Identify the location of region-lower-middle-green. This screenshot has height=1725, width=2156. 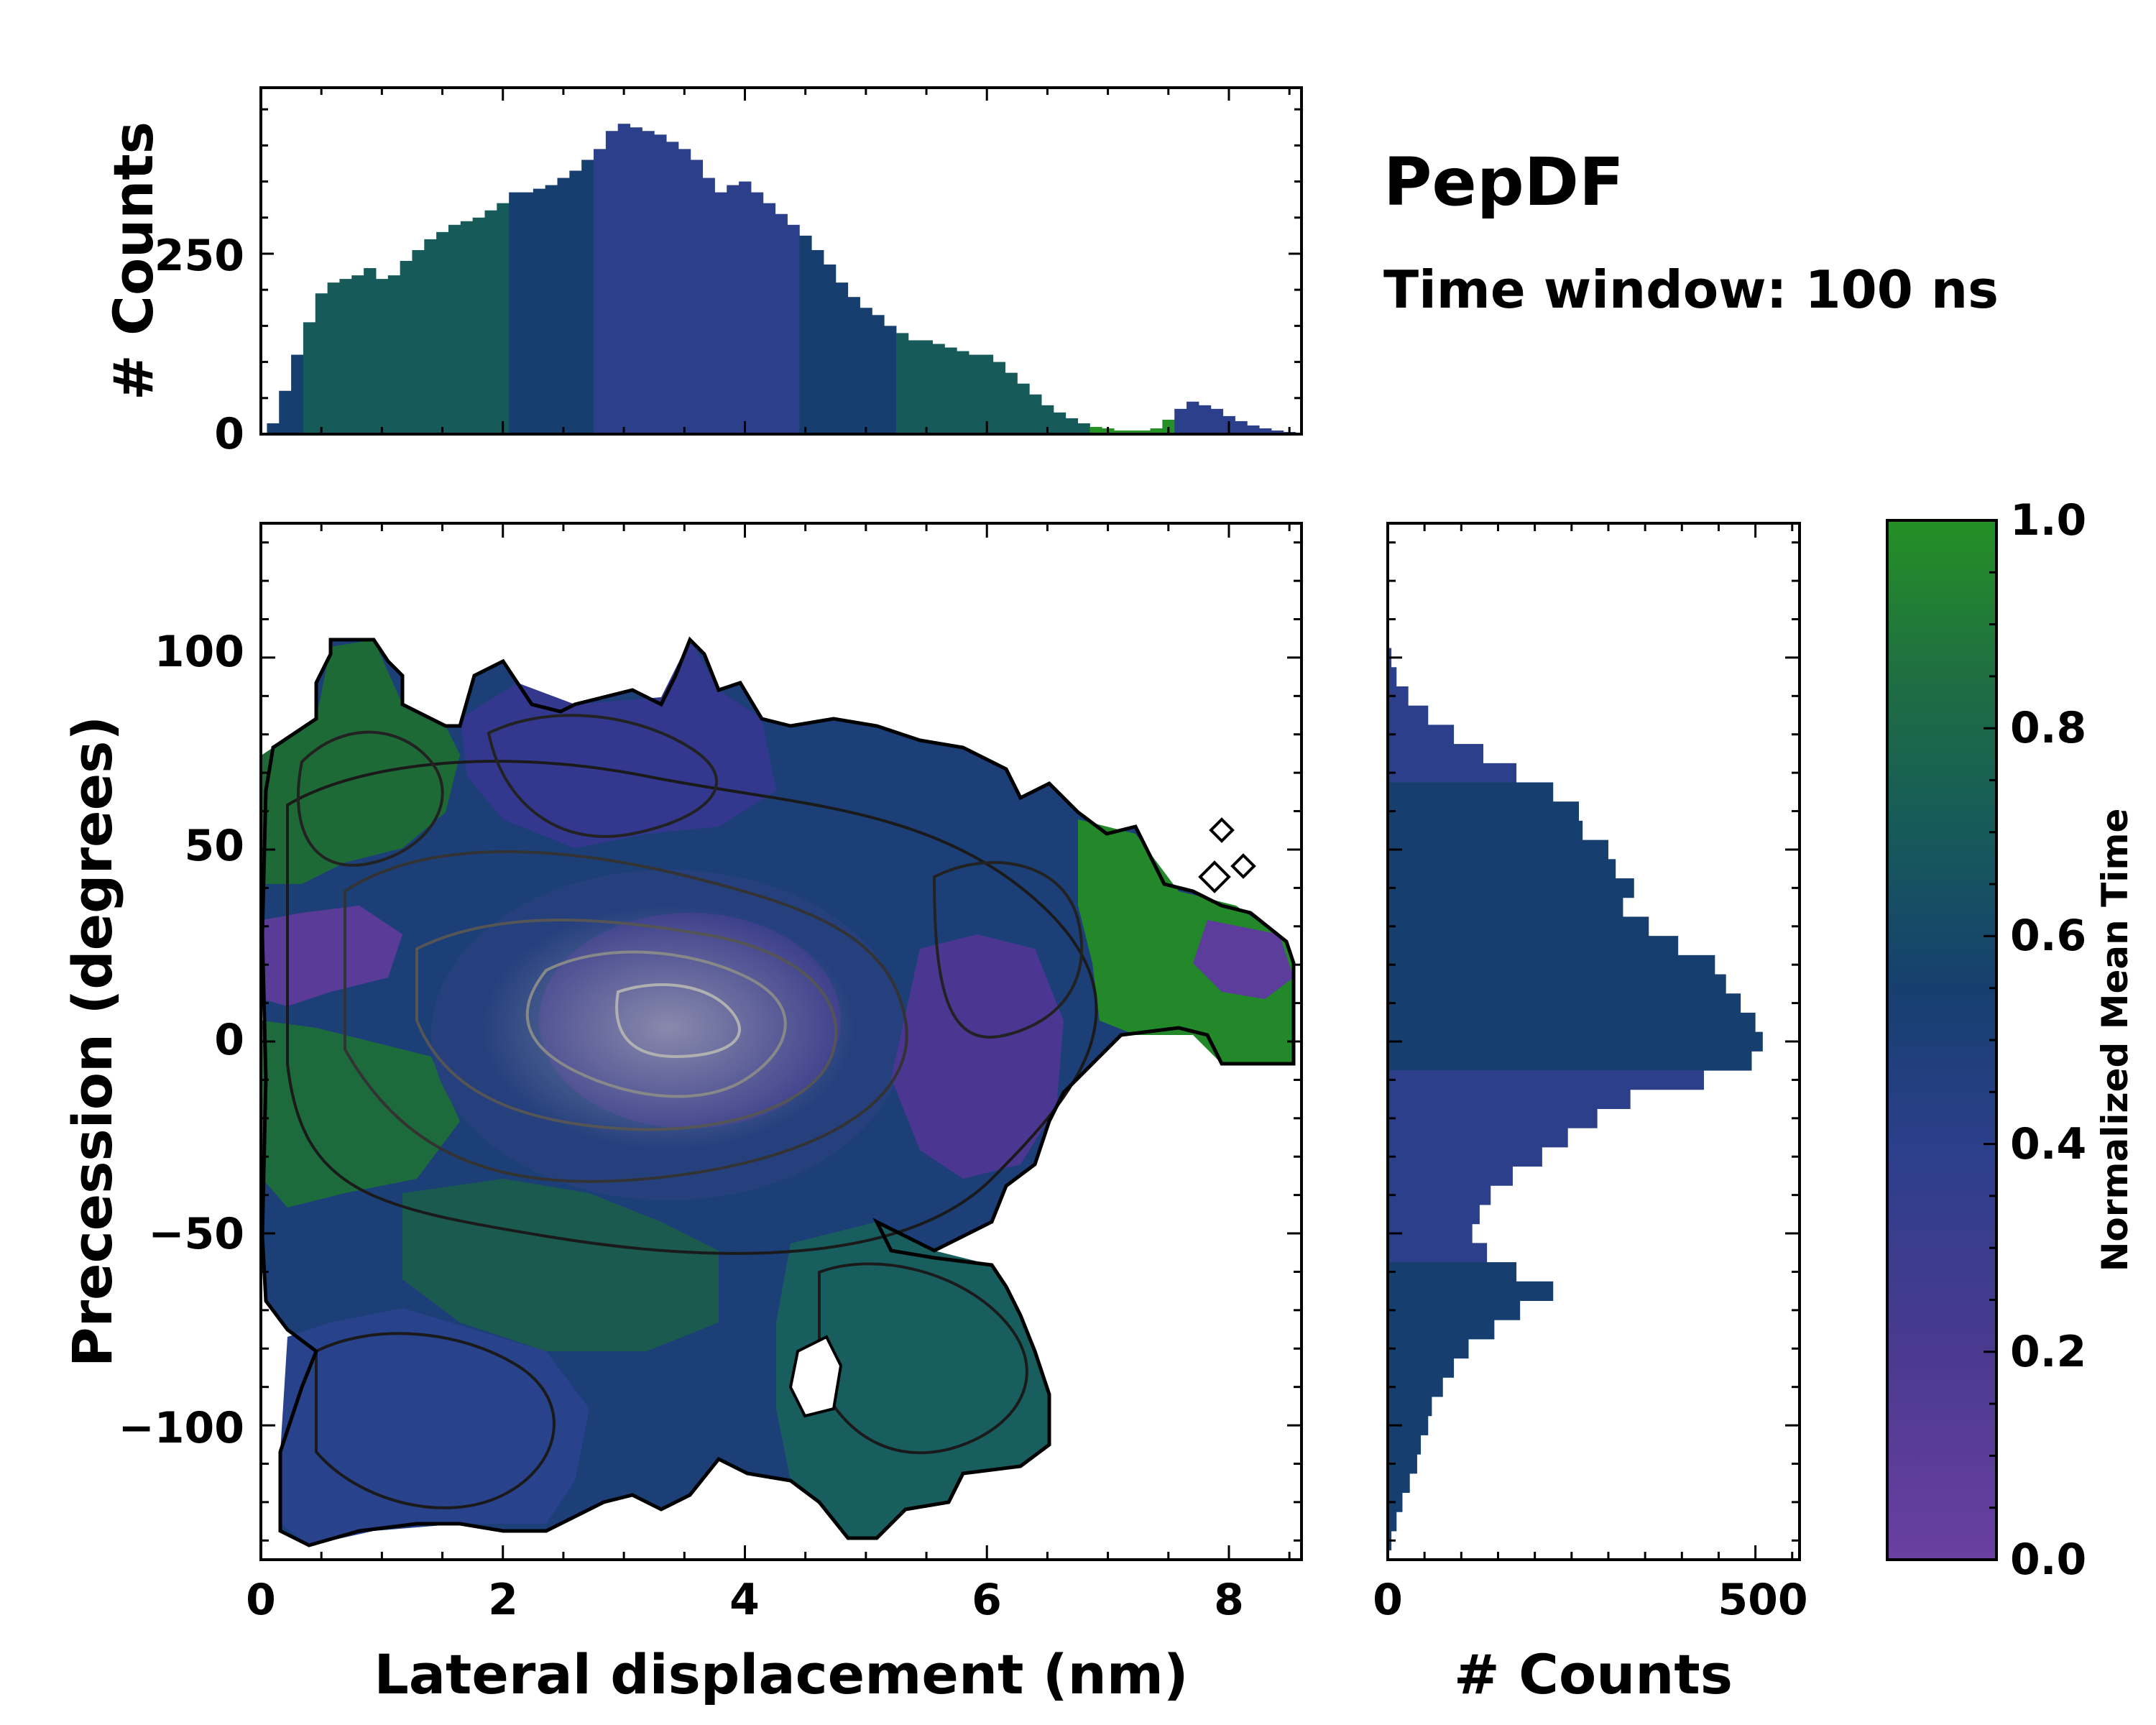
(560, 1265).